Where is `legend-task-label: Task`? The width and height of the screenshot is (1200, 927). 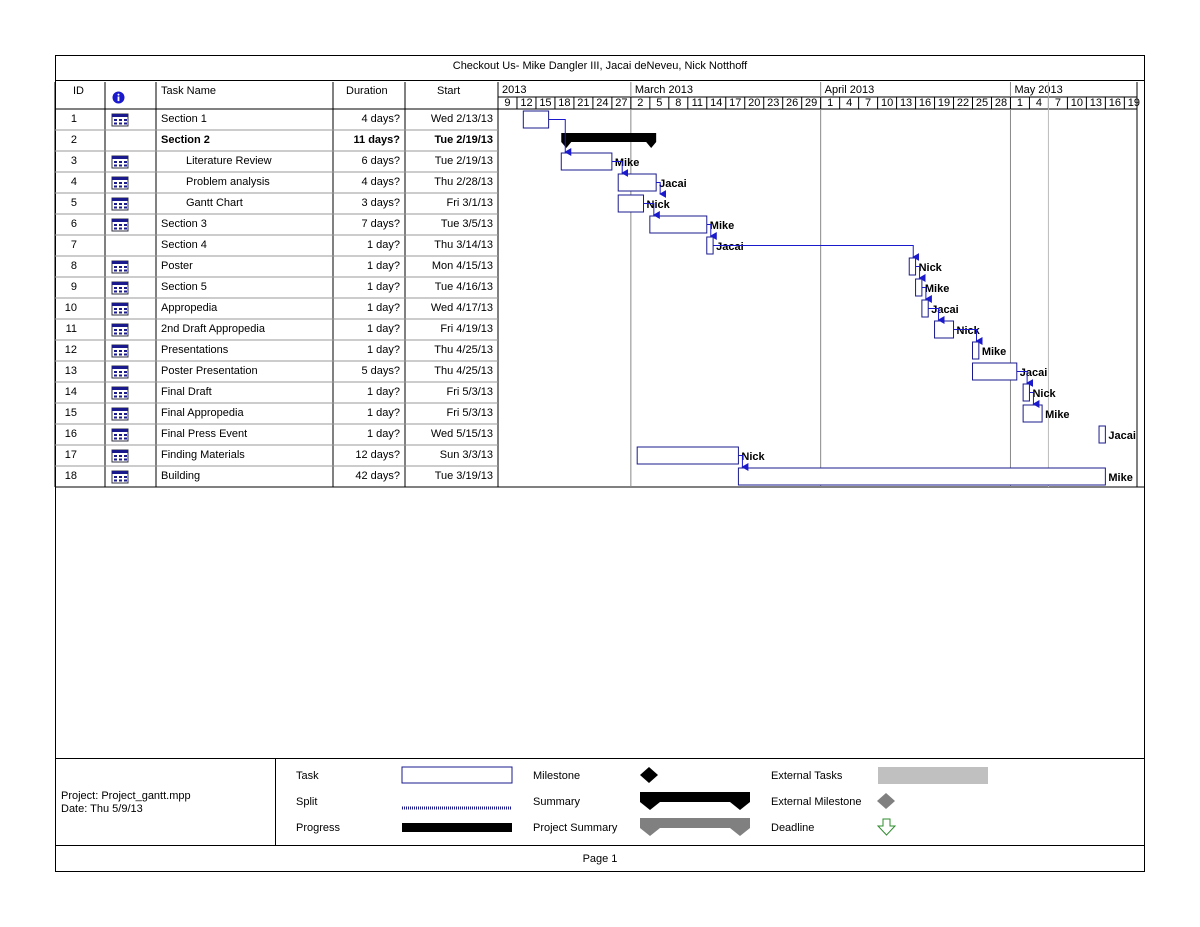
legend-task-label: Task is located at coordinates (307, 776).